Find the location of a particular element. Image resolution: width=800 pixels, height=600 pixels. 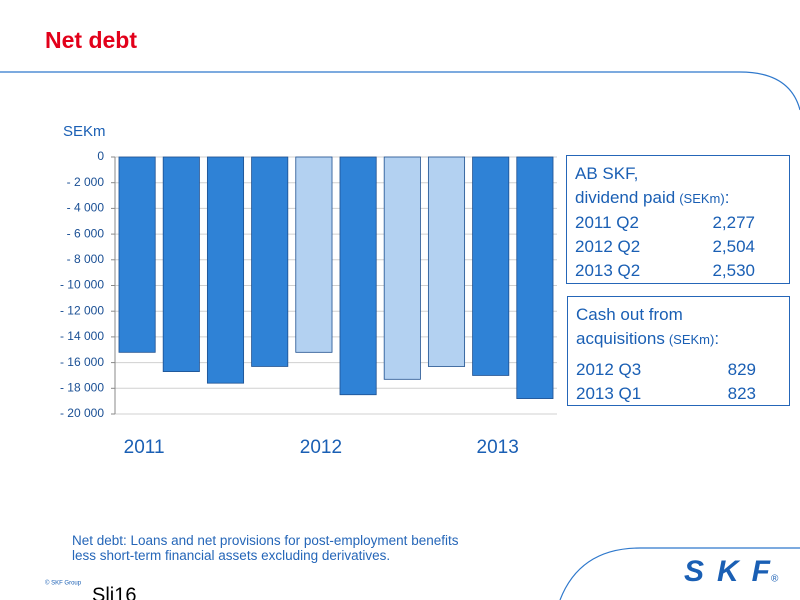

row-period: 2011 Q2 is located at coordinates (607, 222).